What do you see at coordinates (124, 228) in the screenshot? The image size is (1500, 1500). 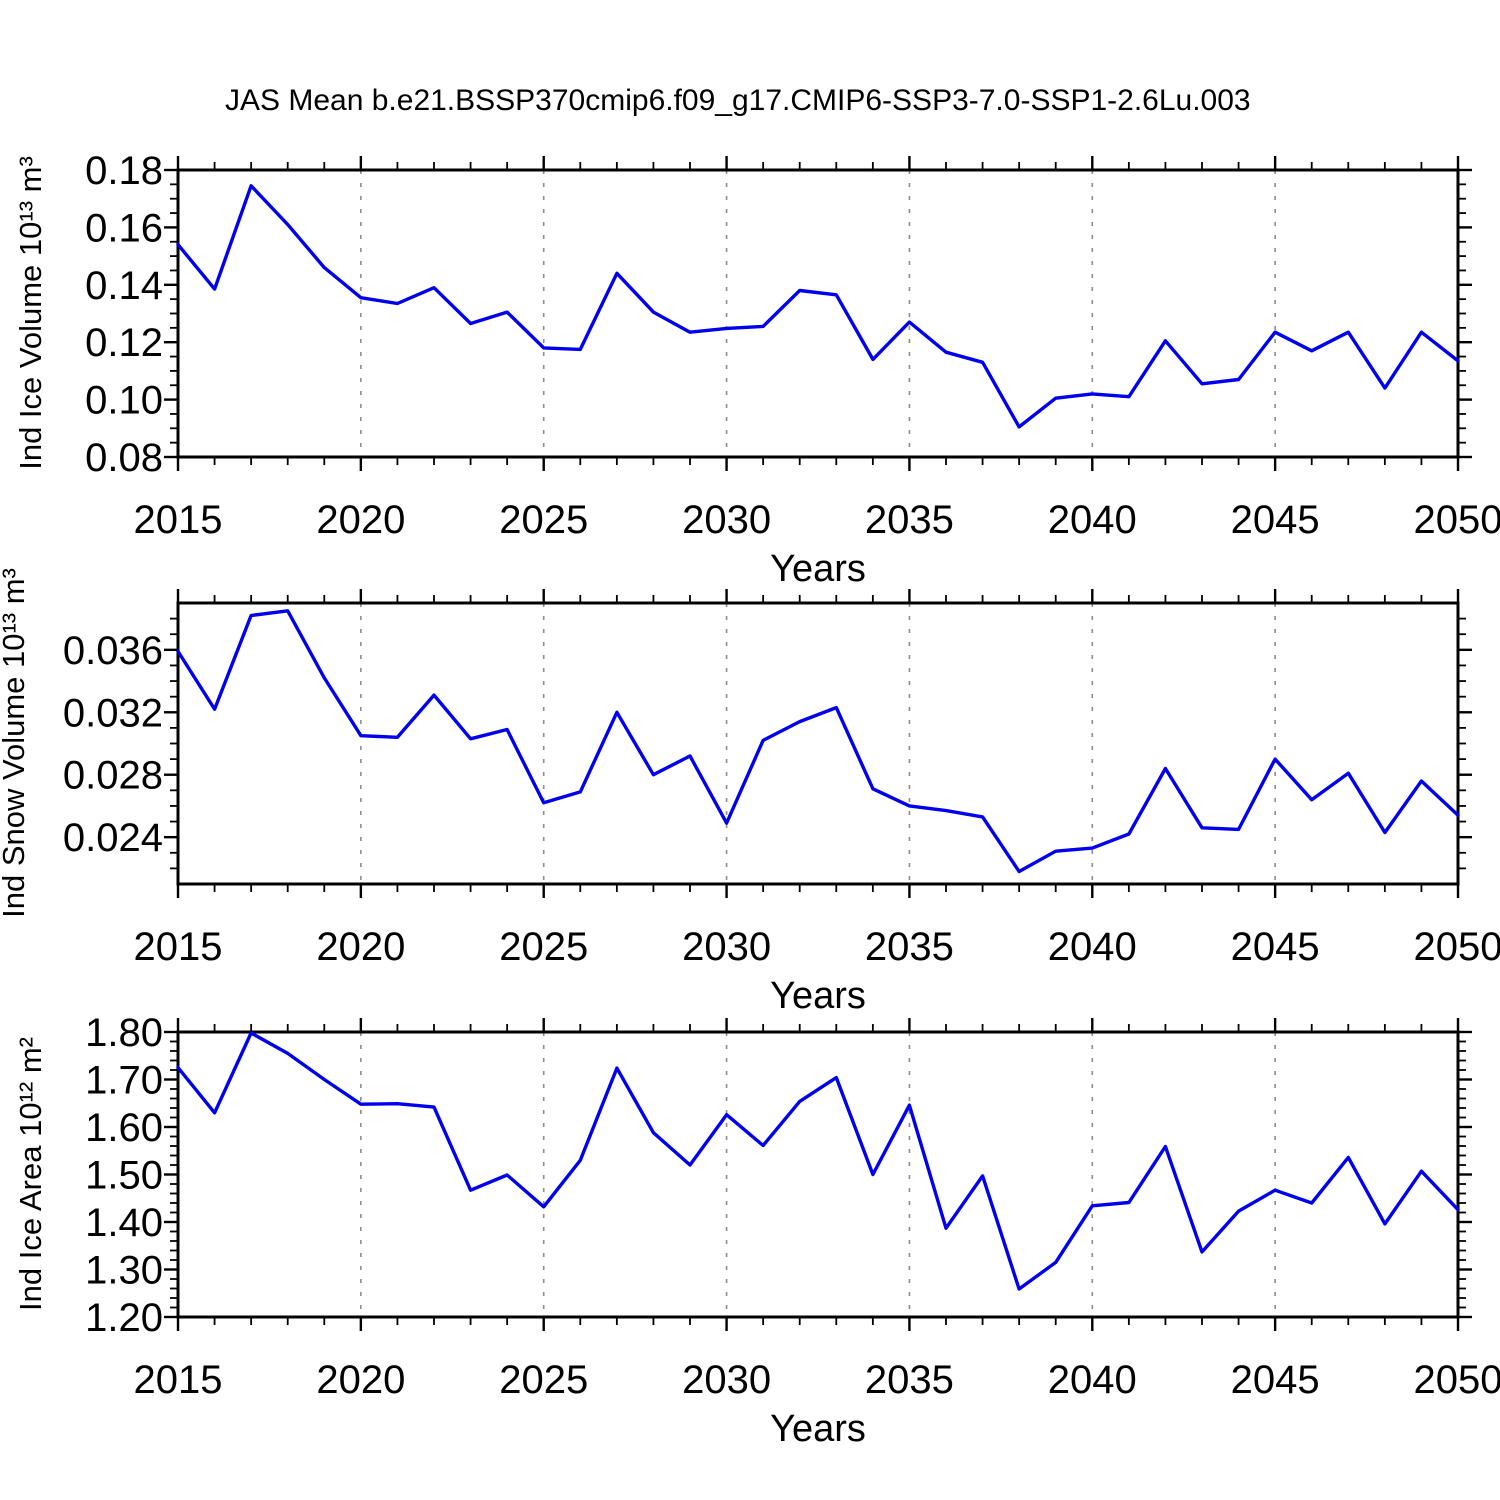 I see `y-tick-label: 0.16` at bounding box center [124, 228].